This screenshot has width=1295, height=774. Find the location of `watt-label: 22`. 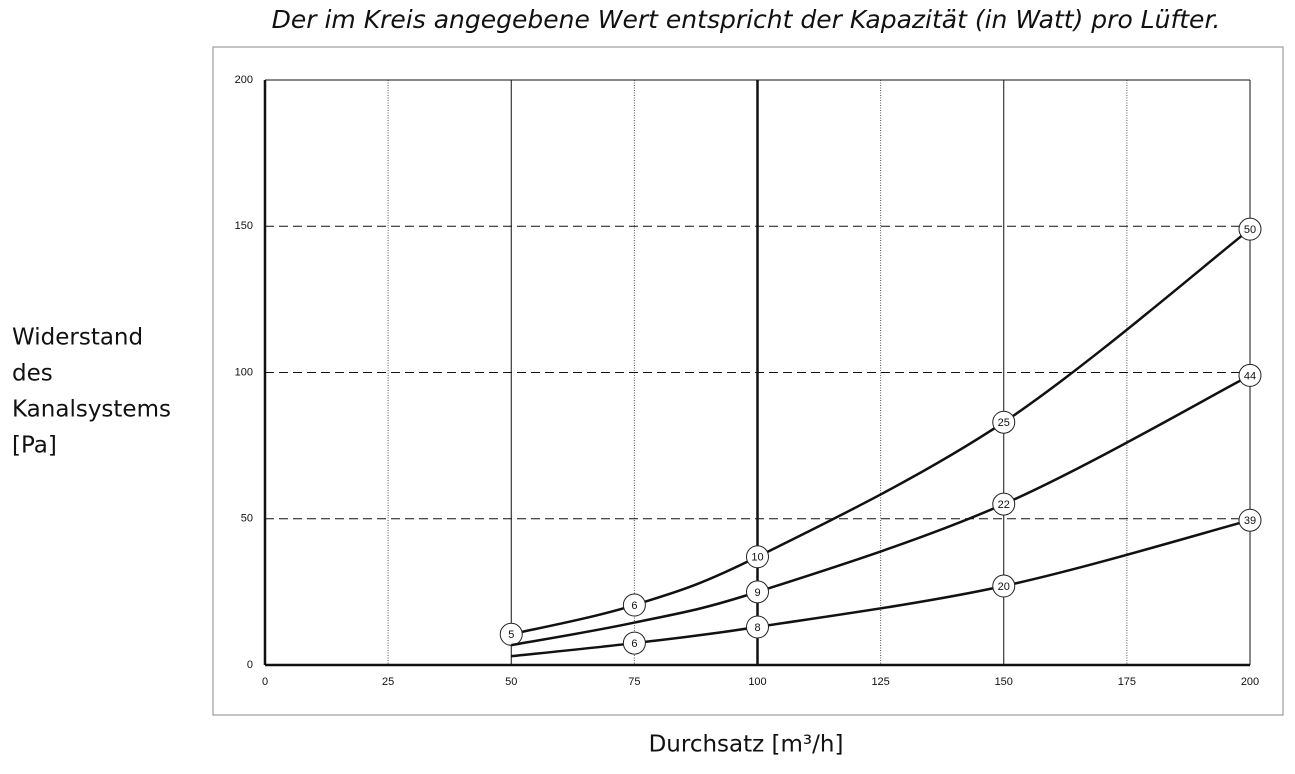

watt-label: 22 is located at coordinates (1004, 505).